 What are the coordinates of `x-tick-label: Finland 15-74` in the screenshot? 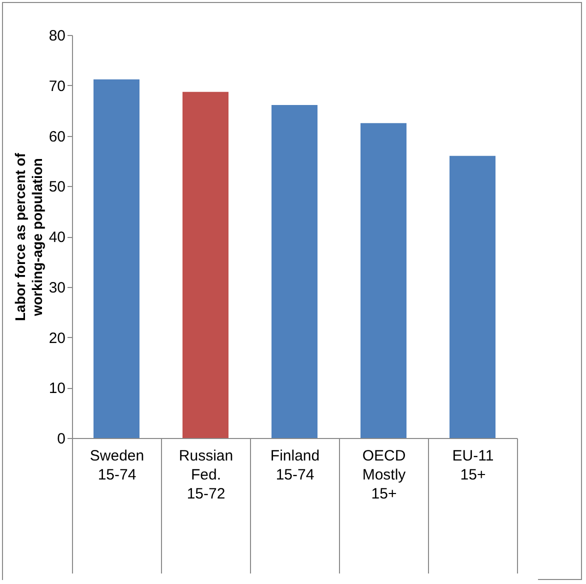 It's located at (295, 466).